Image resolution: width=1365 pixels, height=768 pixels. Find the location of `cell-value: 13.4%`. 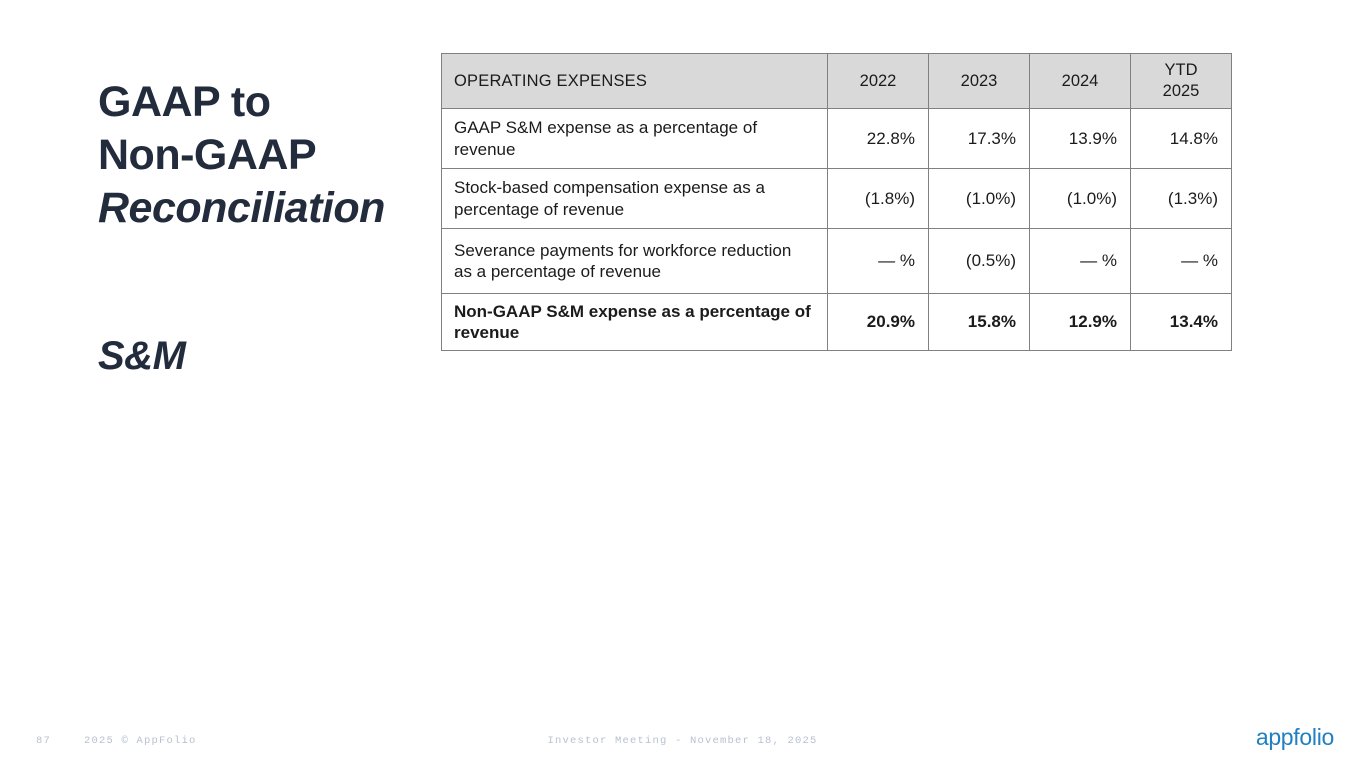

cell-value: 13.4% is located at coordinates (1181, 322).